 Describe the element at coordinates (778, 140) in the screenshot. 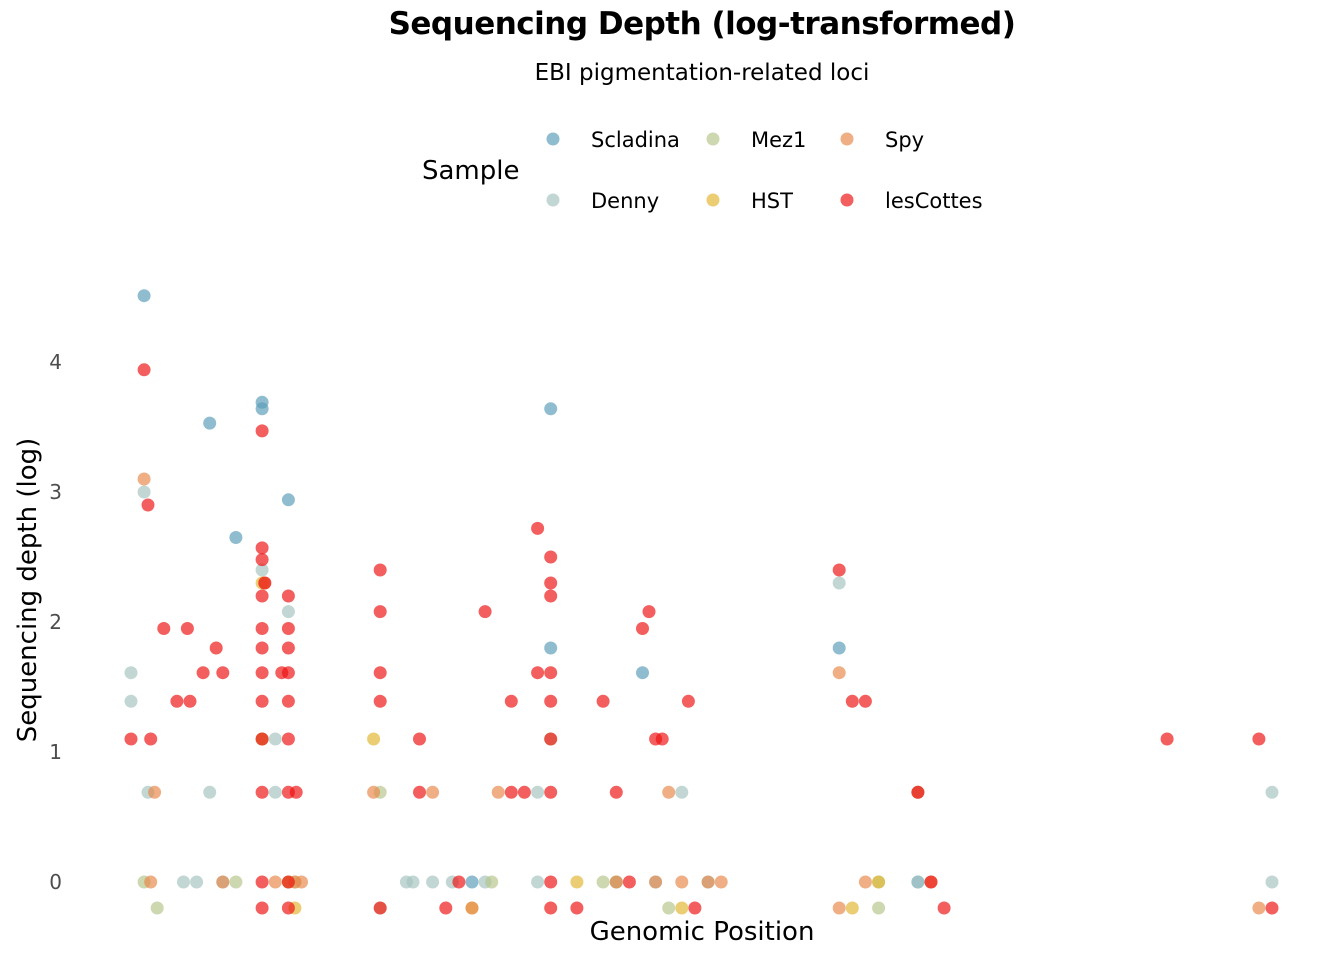

I see `legend-label: Mez1` at that location.